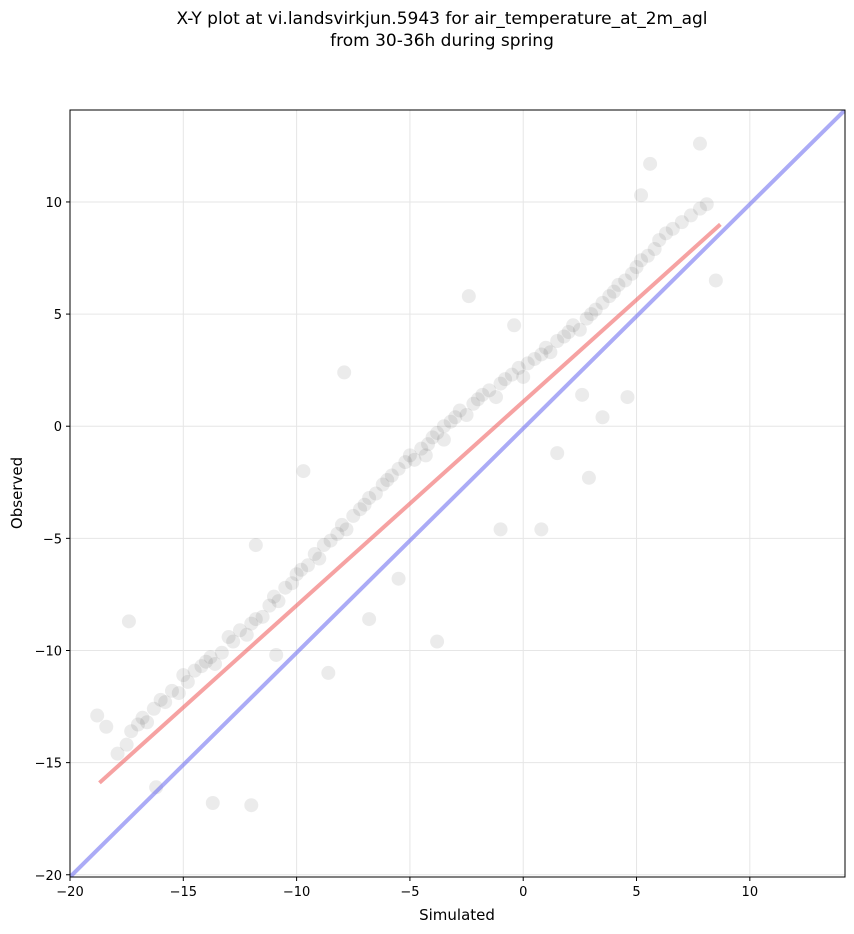 The height and width of the screenshot is (934, 854). What do you see at coordinates (58, 315) in the screenshot?
I see `y-tick-label: 5` at bounding box center [58, 315].